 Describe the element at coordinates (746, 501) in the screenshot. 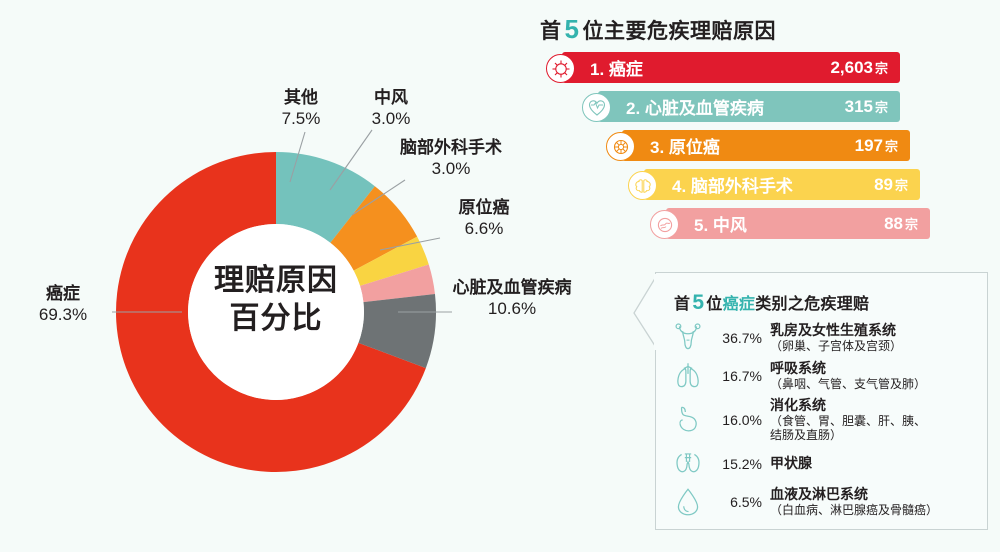

I see `cancer-type-percent-5: 6.5%` at that location.